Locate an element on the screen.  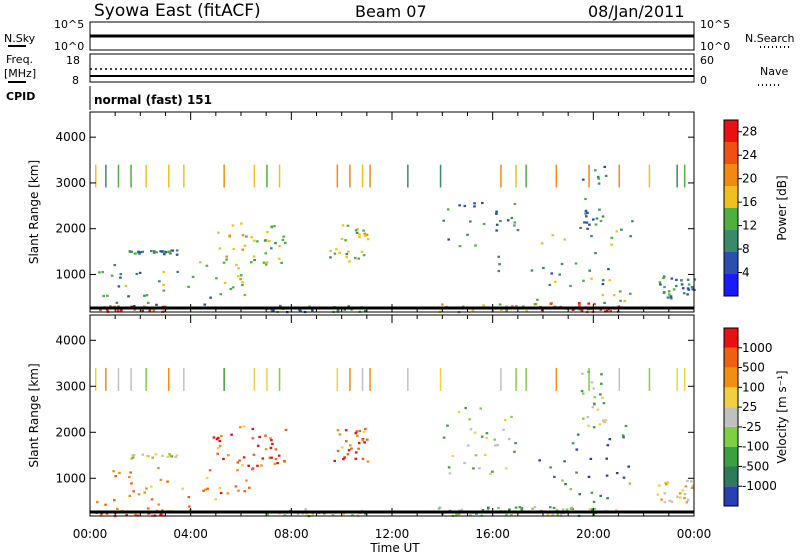
nsky-tick-bottom: 10^0 is located at coordinates (69, 46).